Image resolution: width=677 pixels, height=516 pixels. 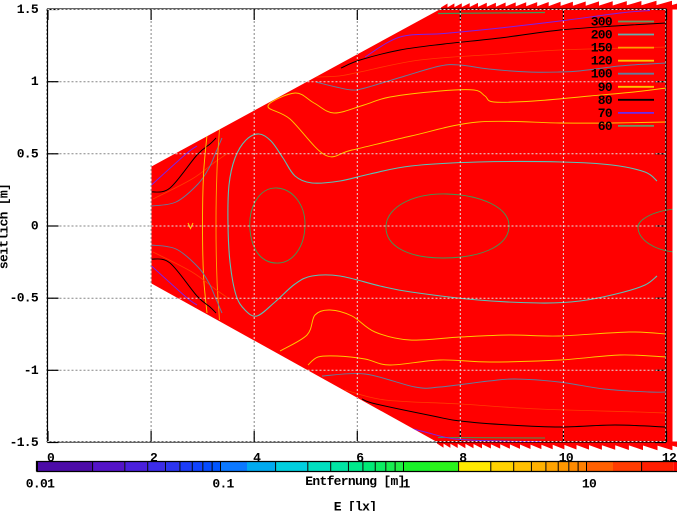 What do you see at coordinates (31, 370) in the screenshot?
I see `svg-text: -1` at bounding box center [31, 370].